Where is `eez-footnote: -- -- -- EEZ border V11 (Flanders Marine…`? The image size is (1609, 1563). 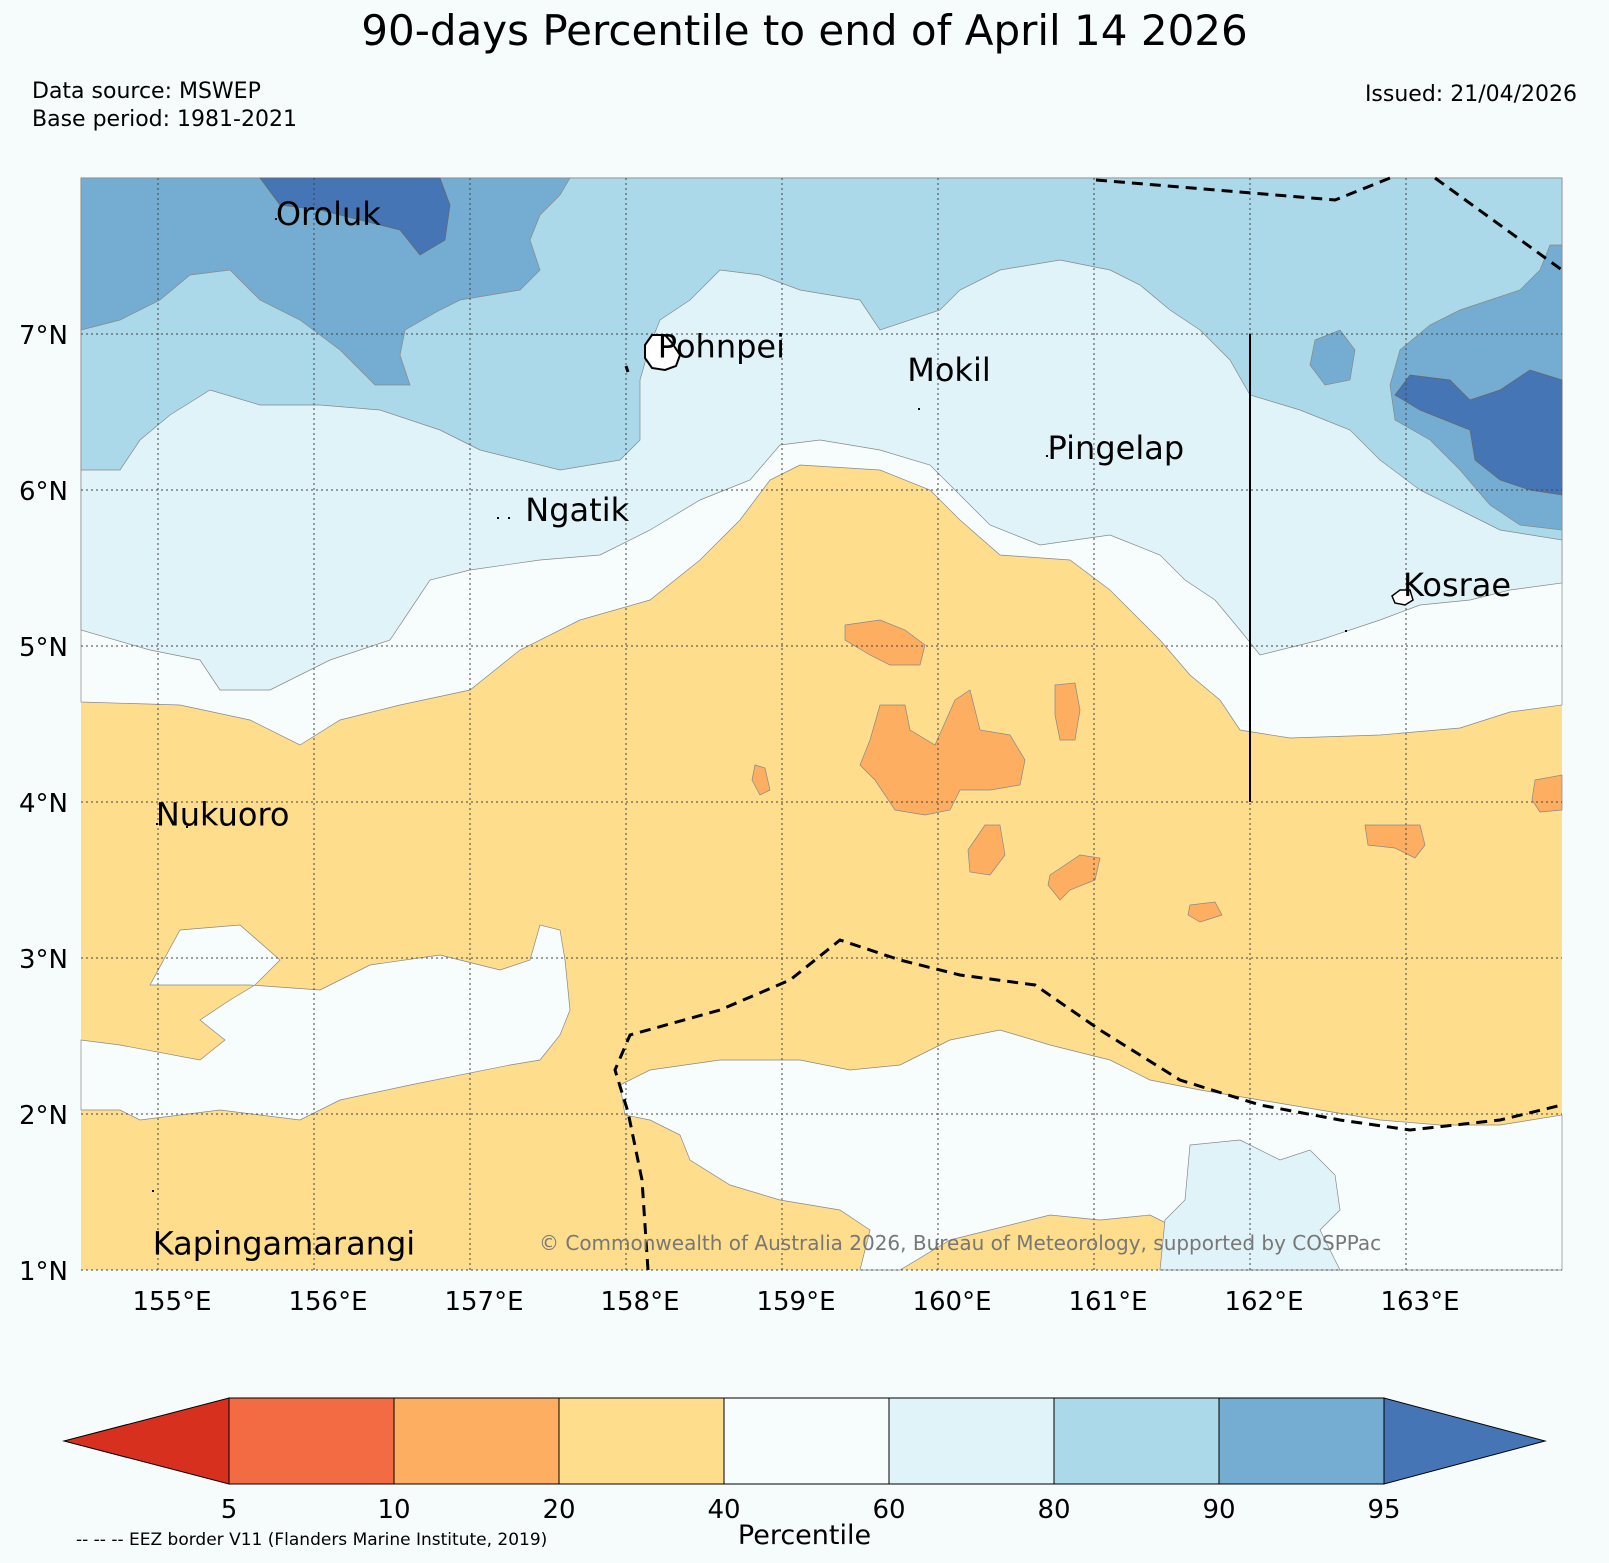
eez-footnote: -- -- -- EEZ border V11 (Flanders Marine… is located at coordinates (312, 1540).